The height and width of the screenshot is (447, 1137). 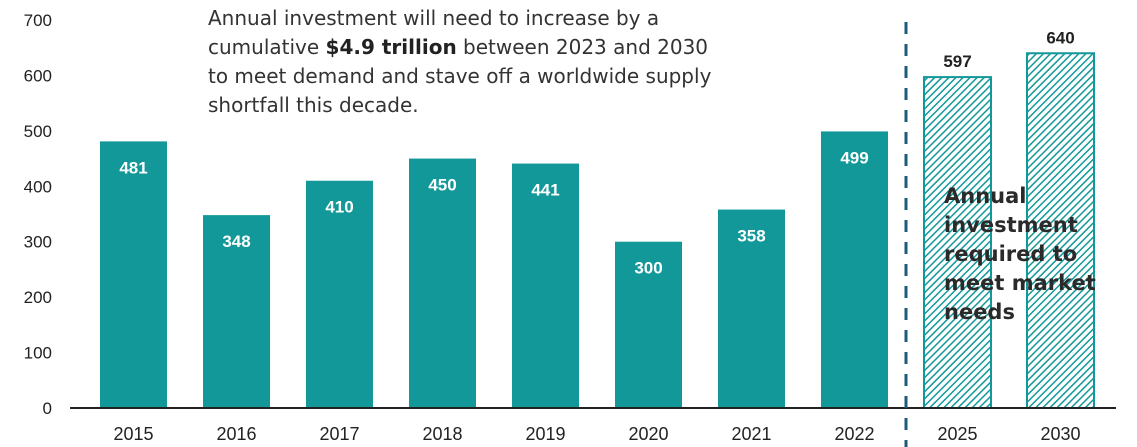 I want to click on y-tick-label: 500, so click(x=38, y=131).